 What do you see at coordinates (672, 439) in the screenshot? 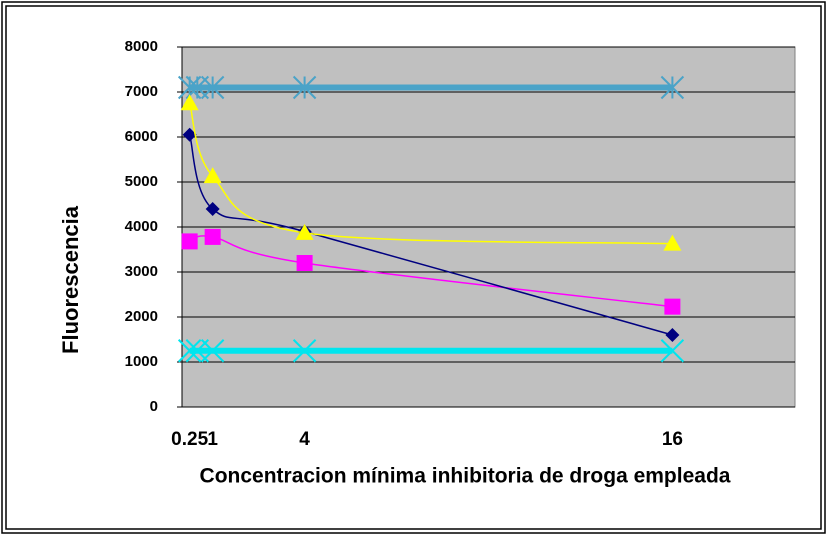
I see `x-tick-label: 16` at bounding box center [672, 439].